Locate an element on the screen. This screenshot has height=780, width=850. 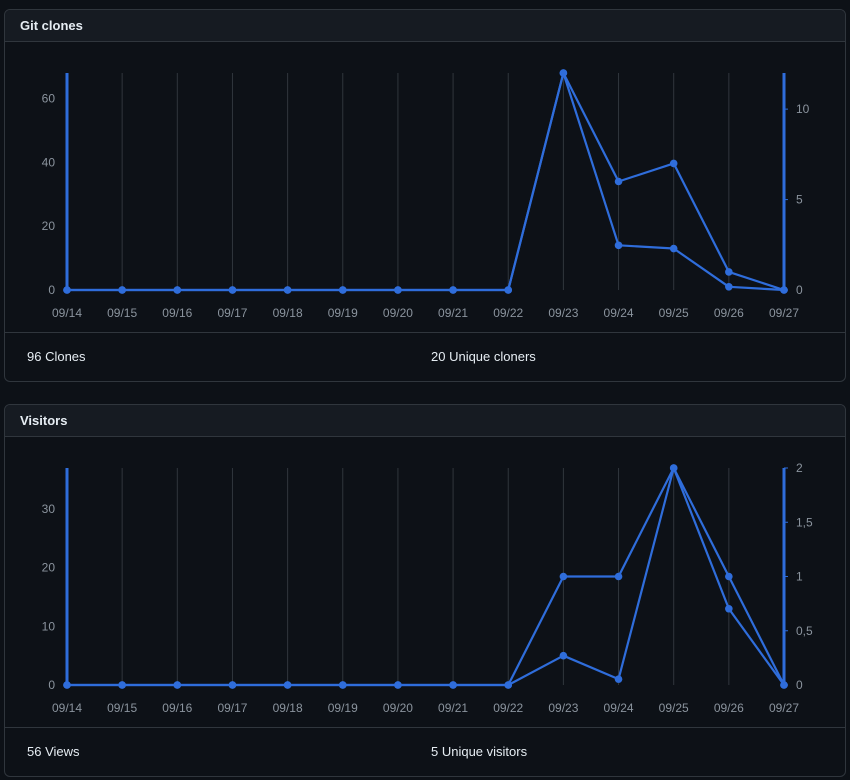
y-left-tick-label: 60 is located at coordinates (49, 99).